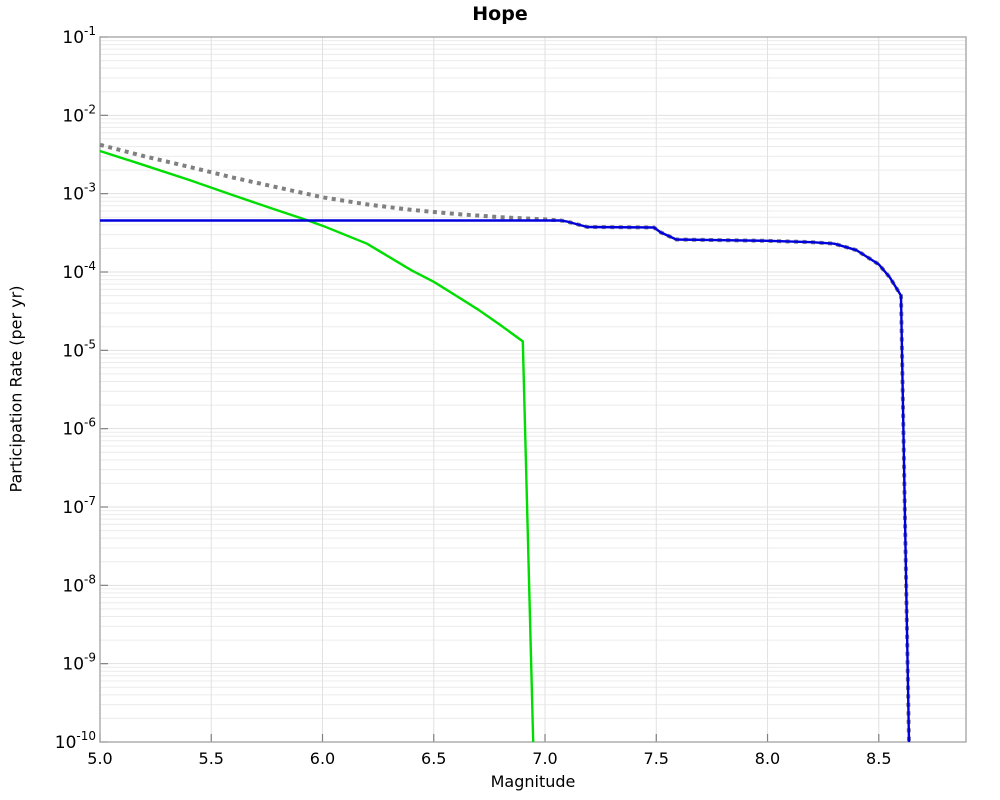 Image resolution: width=1000 pixels, height=800 pixels. Describe the element at coordinates (322, 758) in the screenshot. I see `x-tick-label: 6.0` at that location.